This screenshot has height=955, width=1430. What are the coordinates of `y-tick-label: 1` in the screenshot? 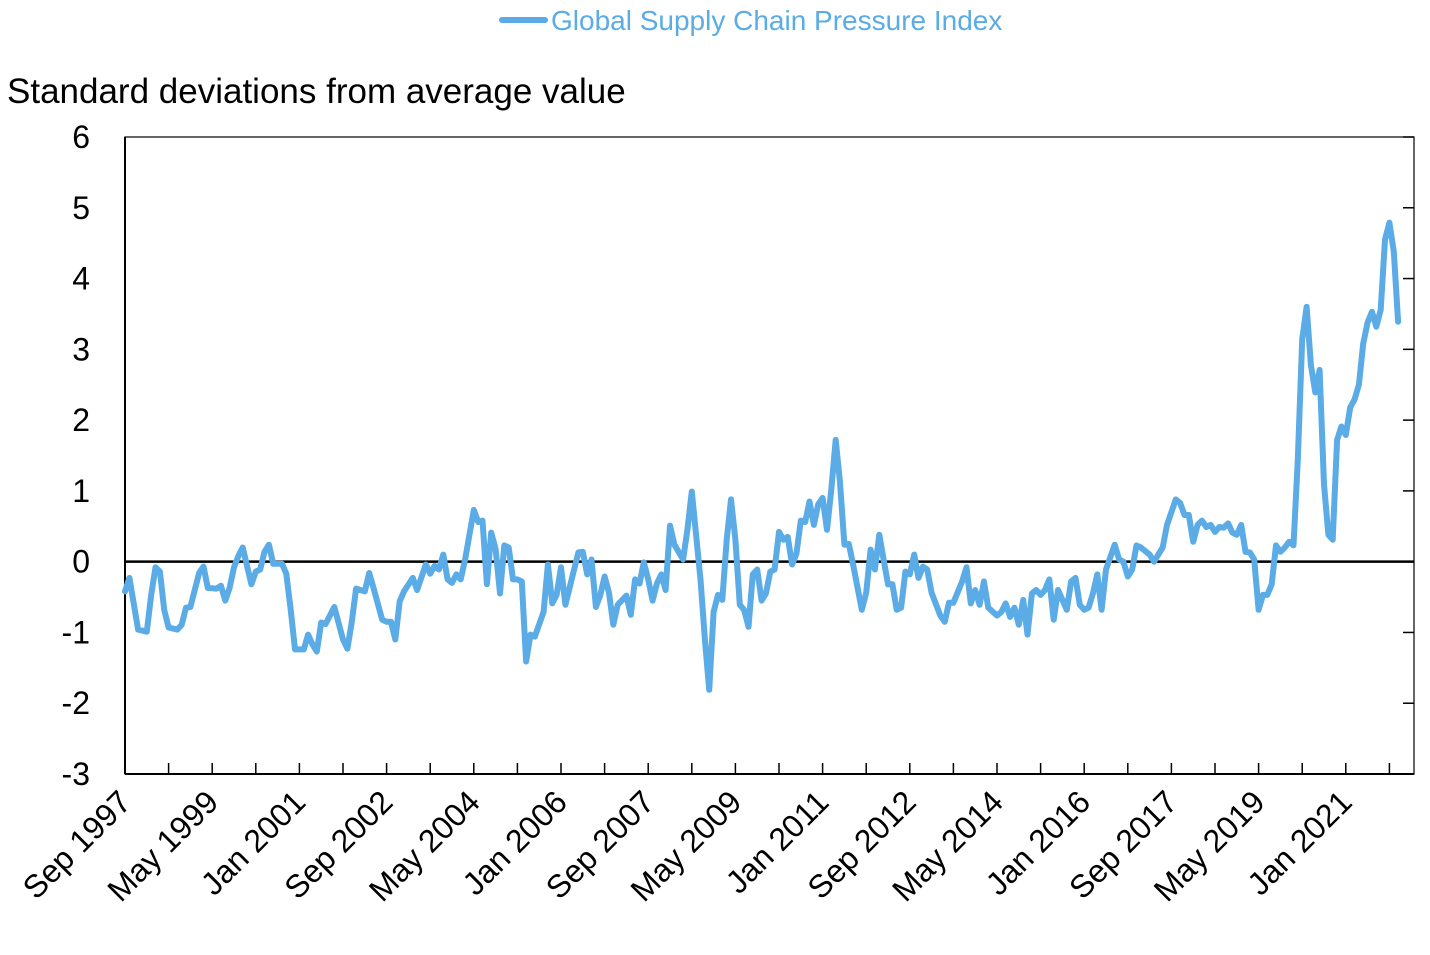 It's located at (81, 491).